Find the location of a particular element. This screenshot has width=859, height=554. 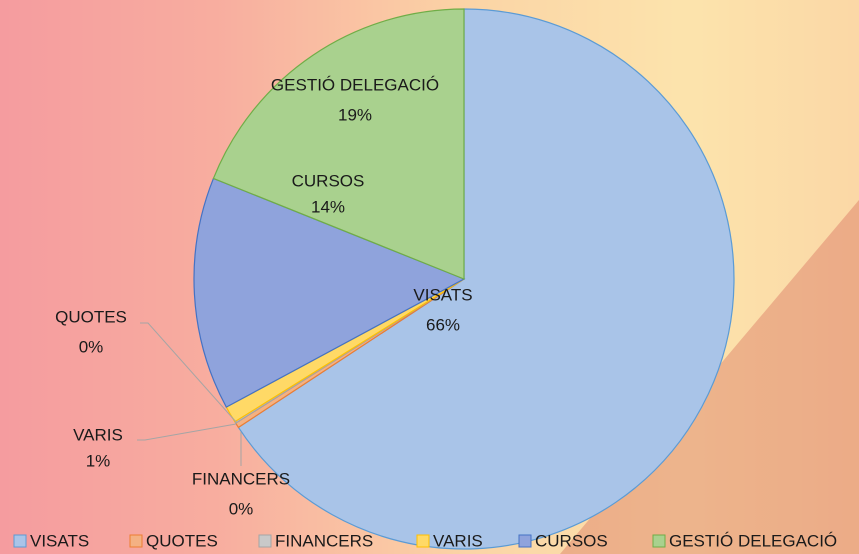

data-label-name: VISATS is located at coordinates (442, 294).